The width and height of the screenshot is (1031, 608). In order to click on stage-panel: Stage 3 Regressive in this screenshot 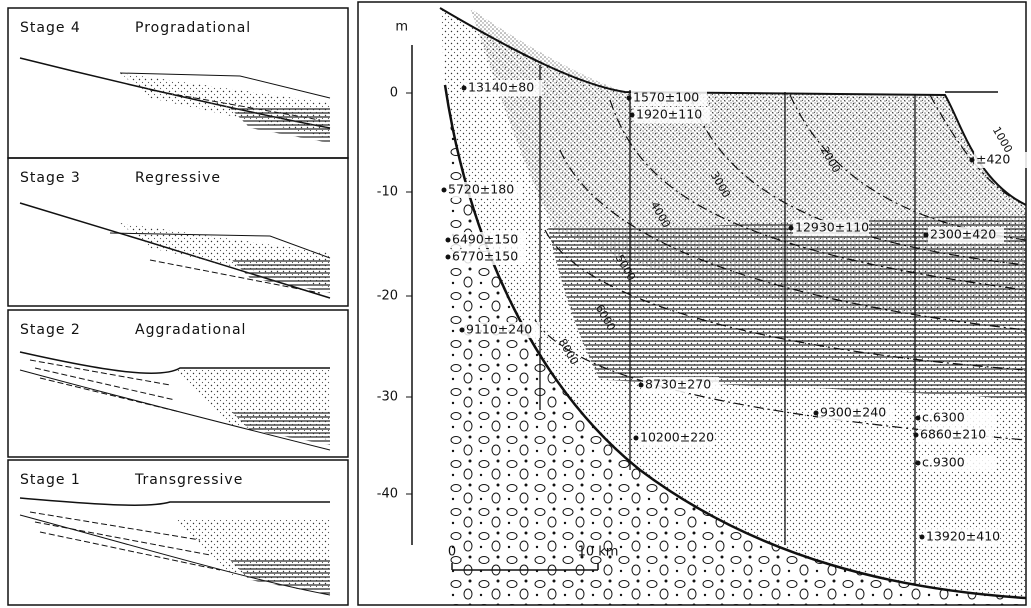, I will do `click(178, 232)`.